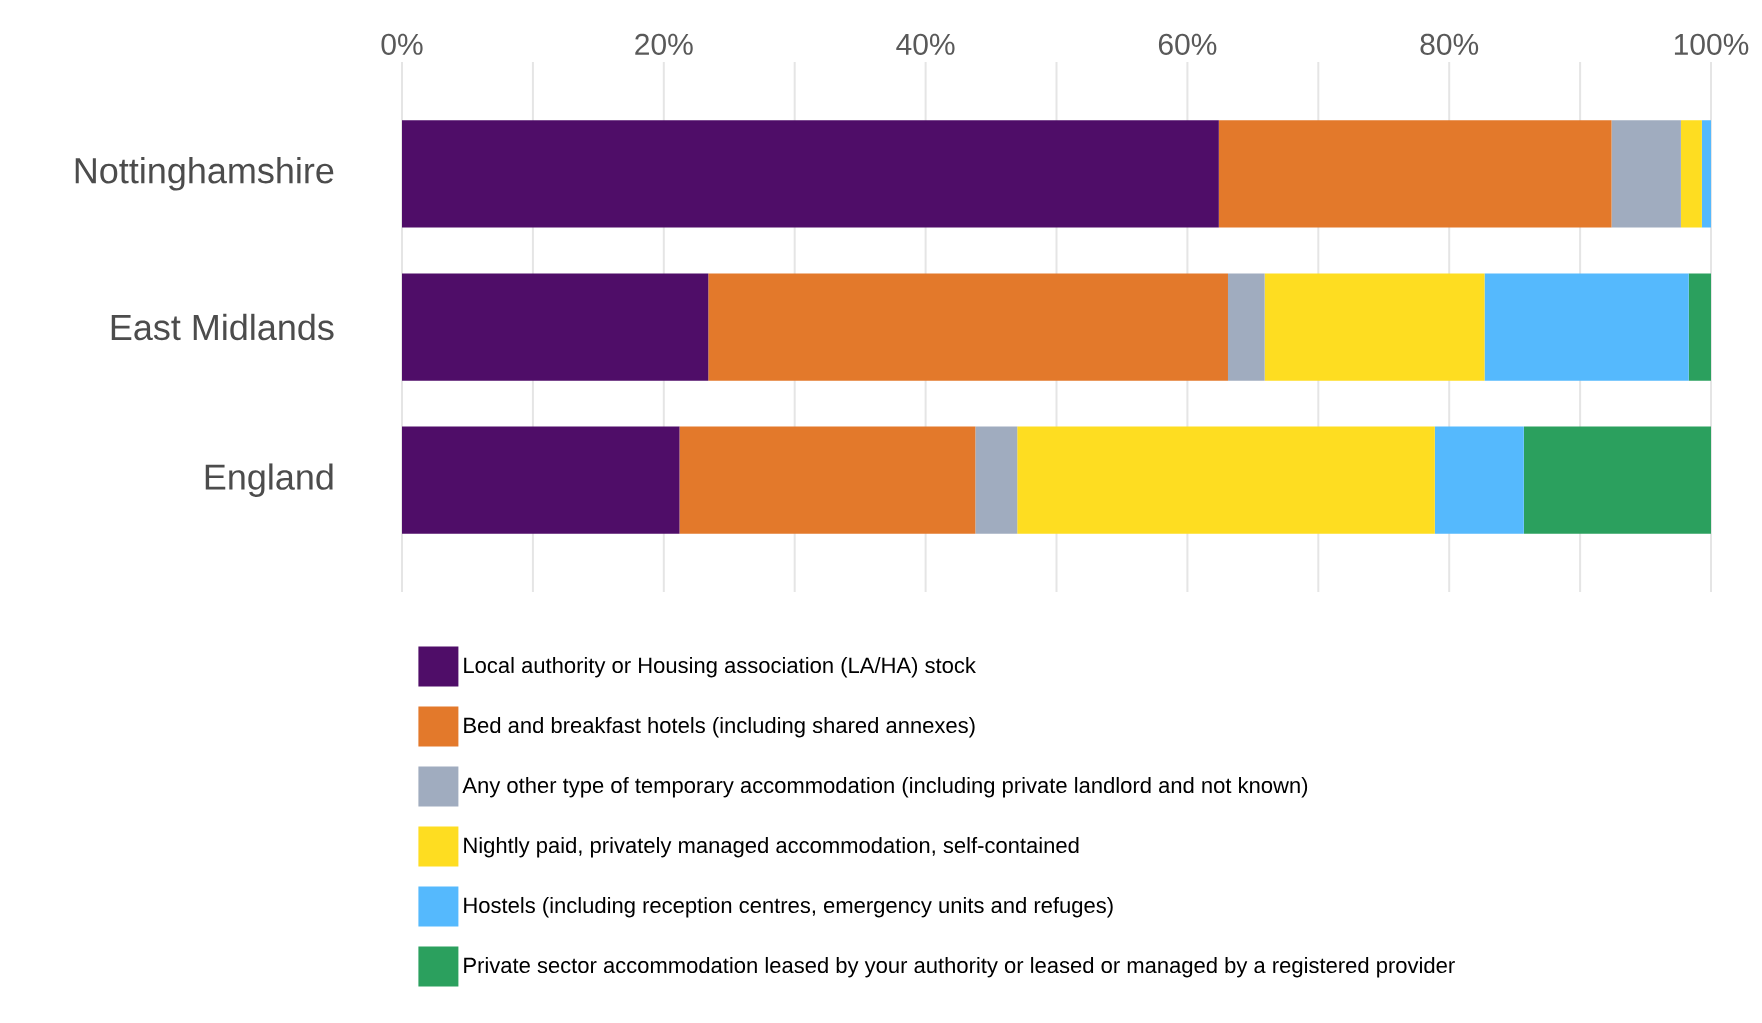 This screenshot has height=1023, width=1762. What do you see at coordinates (720, 667) in the screenshot?
I see `legend-label: Local authority or Housing association (LA/HA) stock` at bounding box center [720, 667].